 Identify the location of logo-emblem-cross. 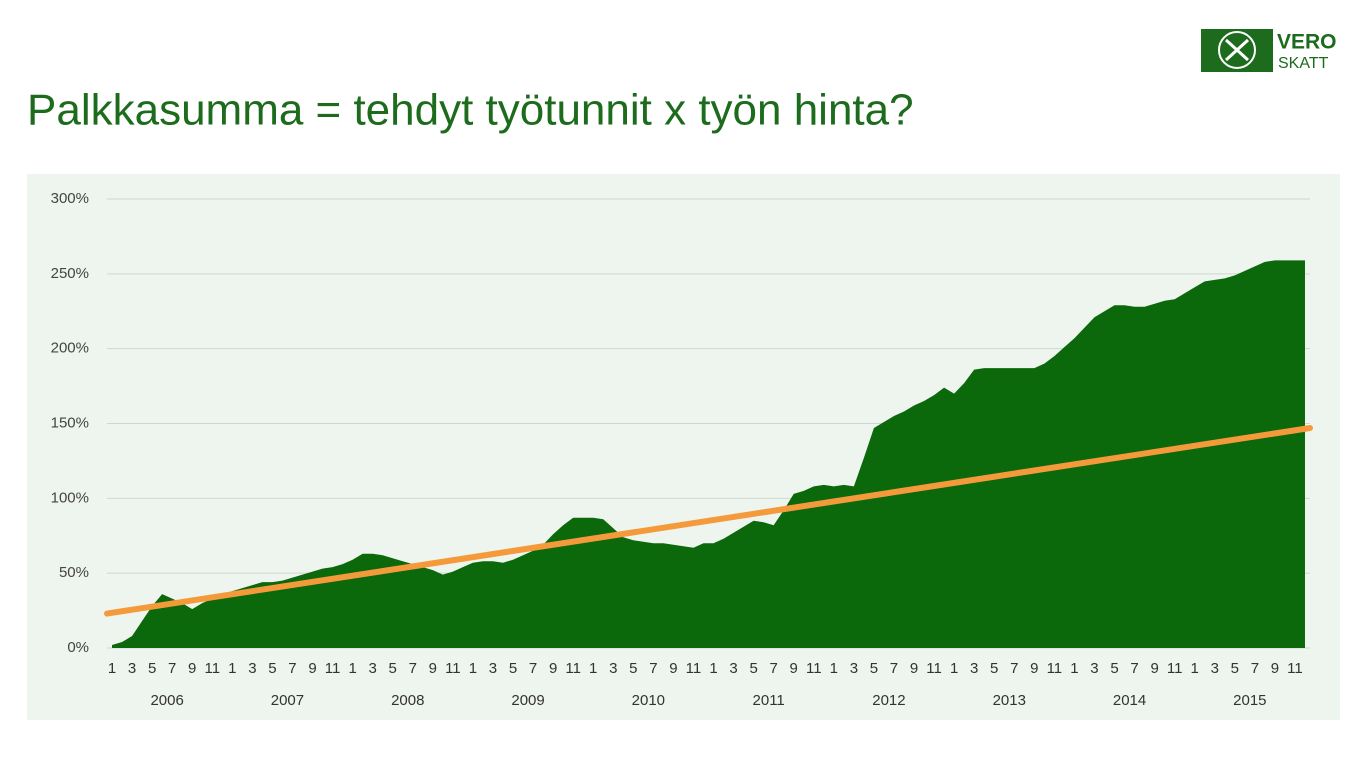
(1237, 50).